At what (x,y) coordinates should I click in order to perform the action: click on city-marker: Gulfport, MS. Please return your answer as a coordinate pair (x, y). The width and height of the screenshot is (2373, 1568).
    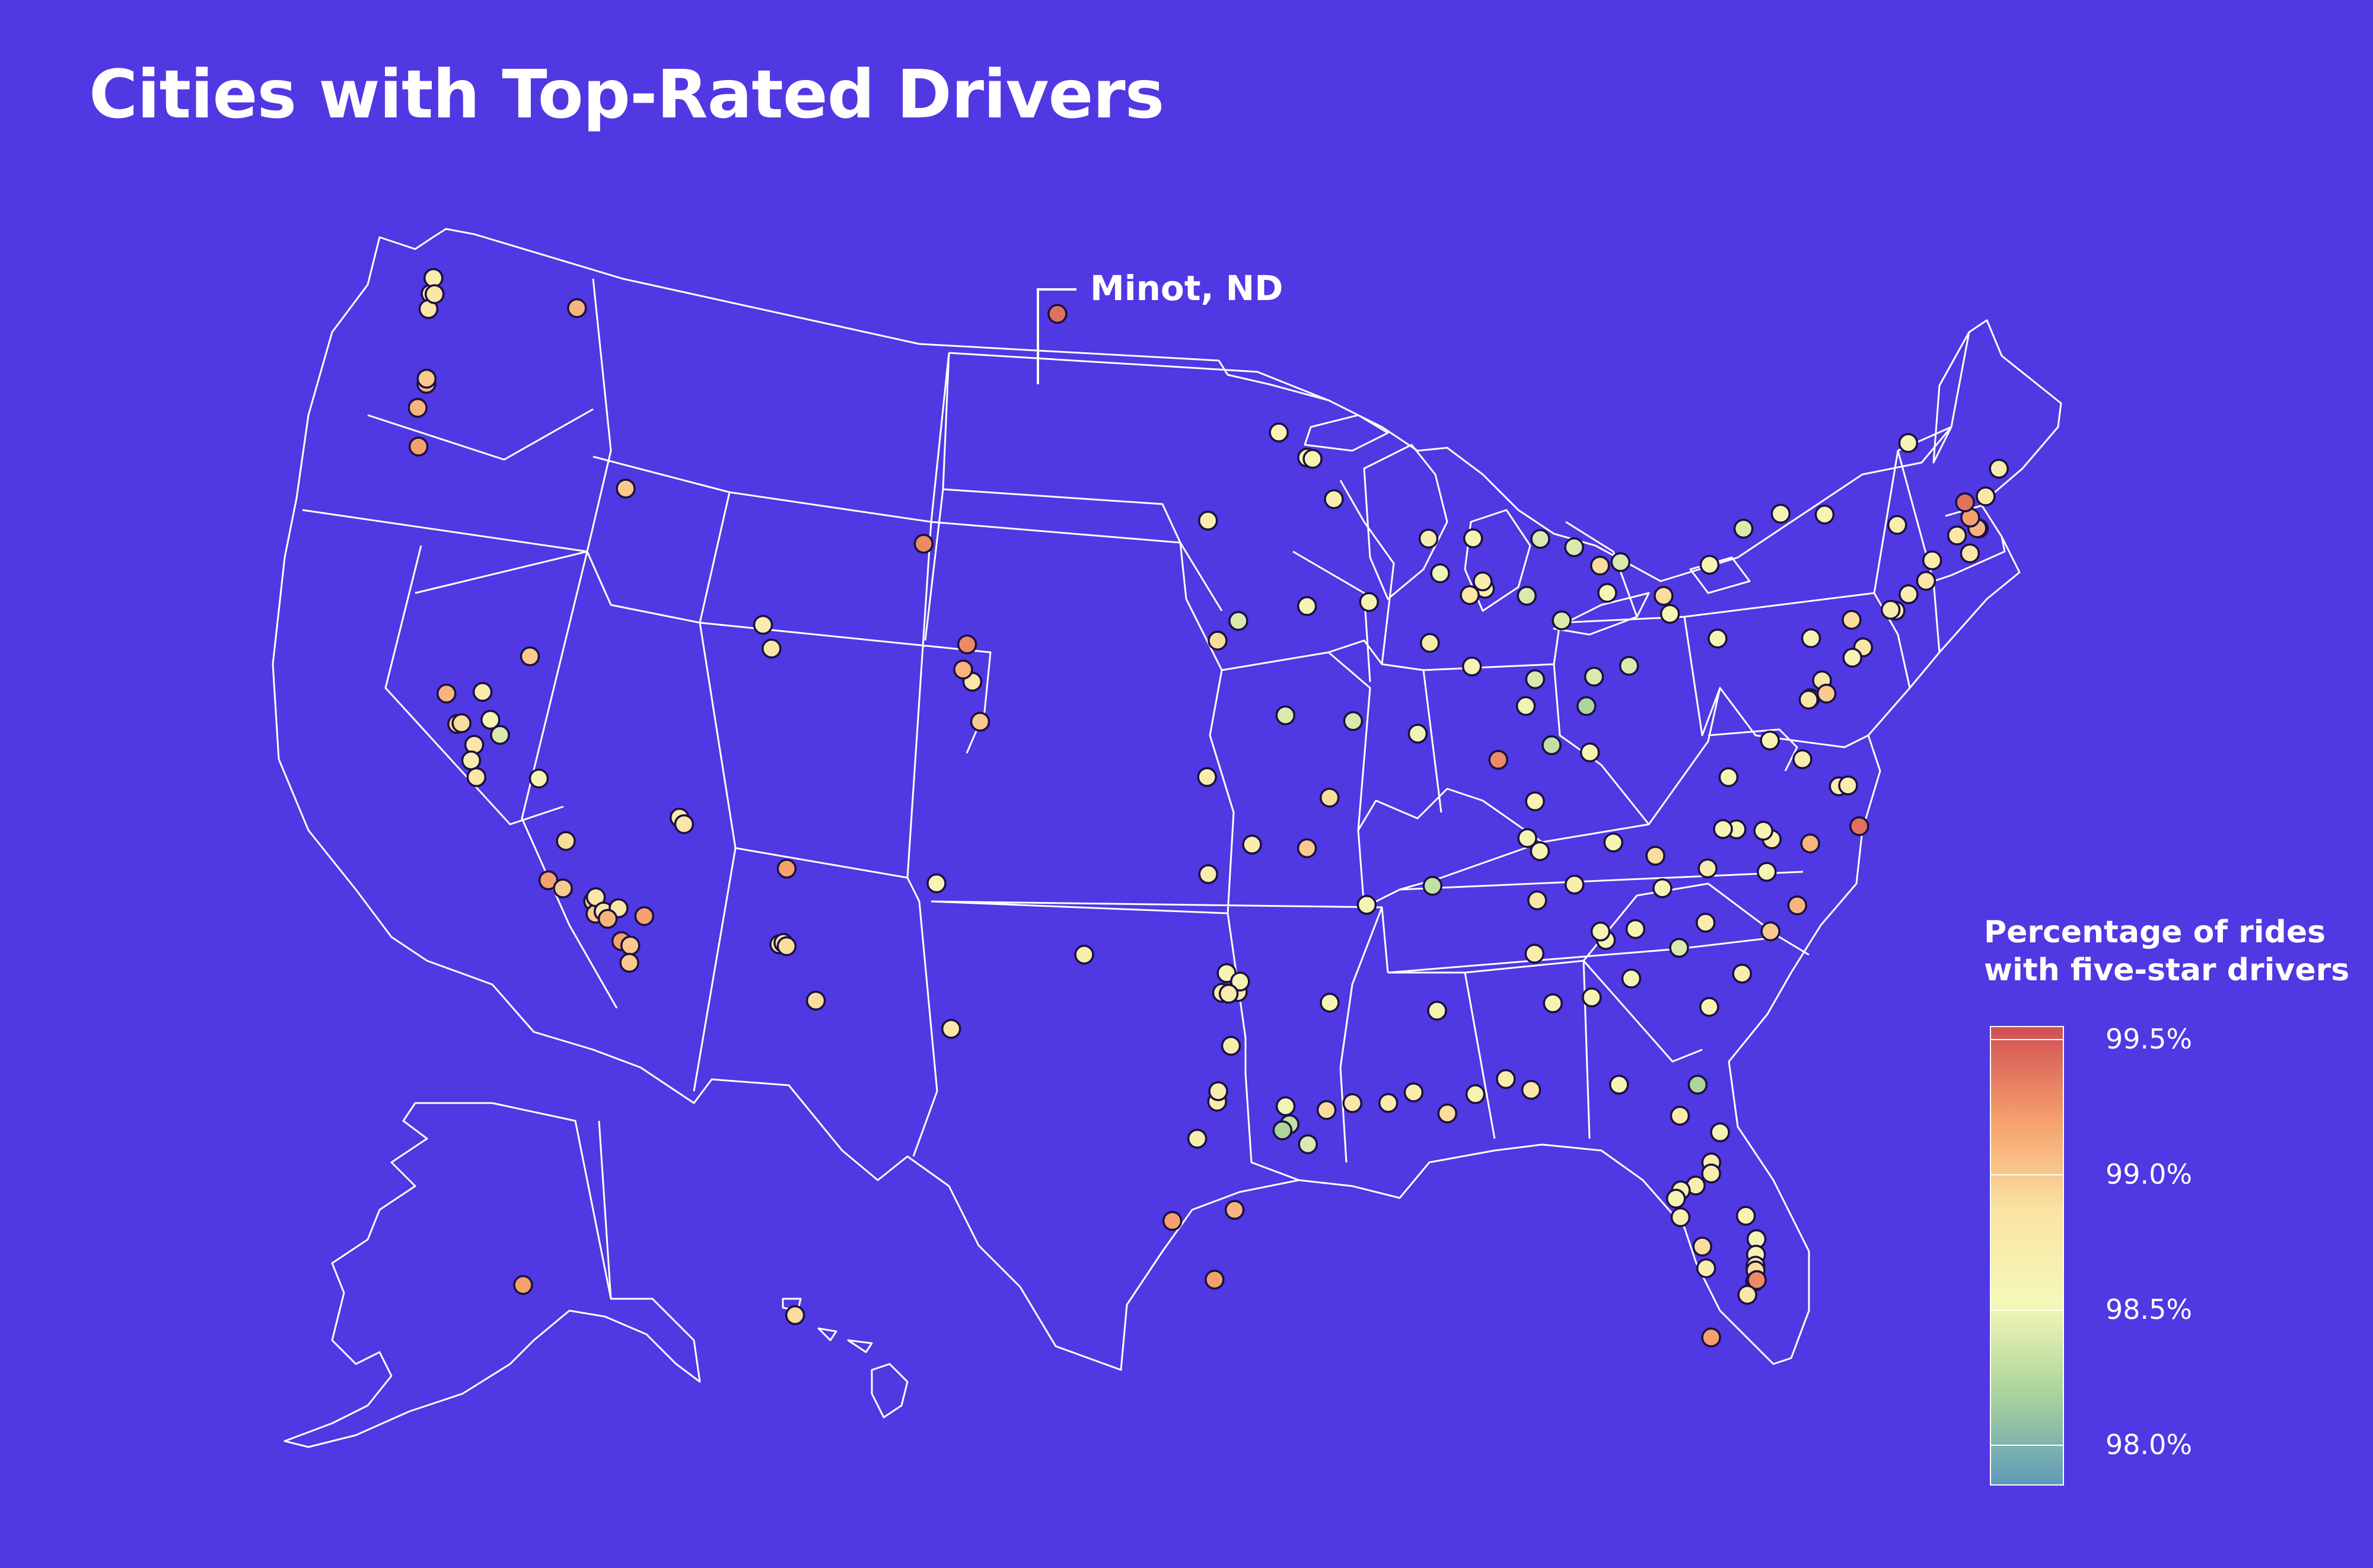
    Looking at the image, I should click on (1475, 1094).